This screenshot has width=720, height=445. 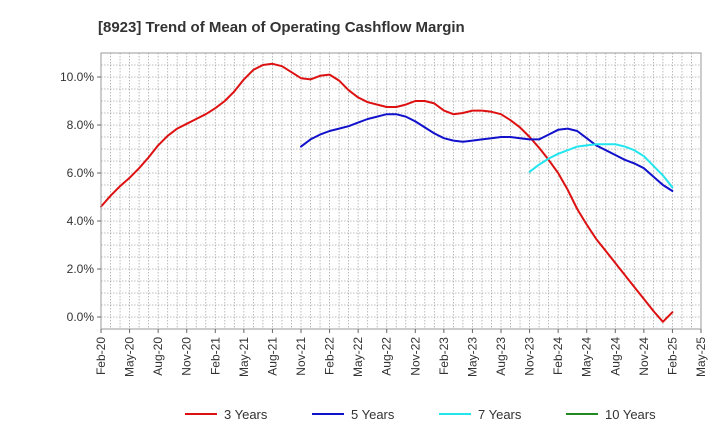 What do you see at coordinates (530, 356) in the screenshot?
I see `x-tick-label: Nov-23` at bounding box center [530, 356].